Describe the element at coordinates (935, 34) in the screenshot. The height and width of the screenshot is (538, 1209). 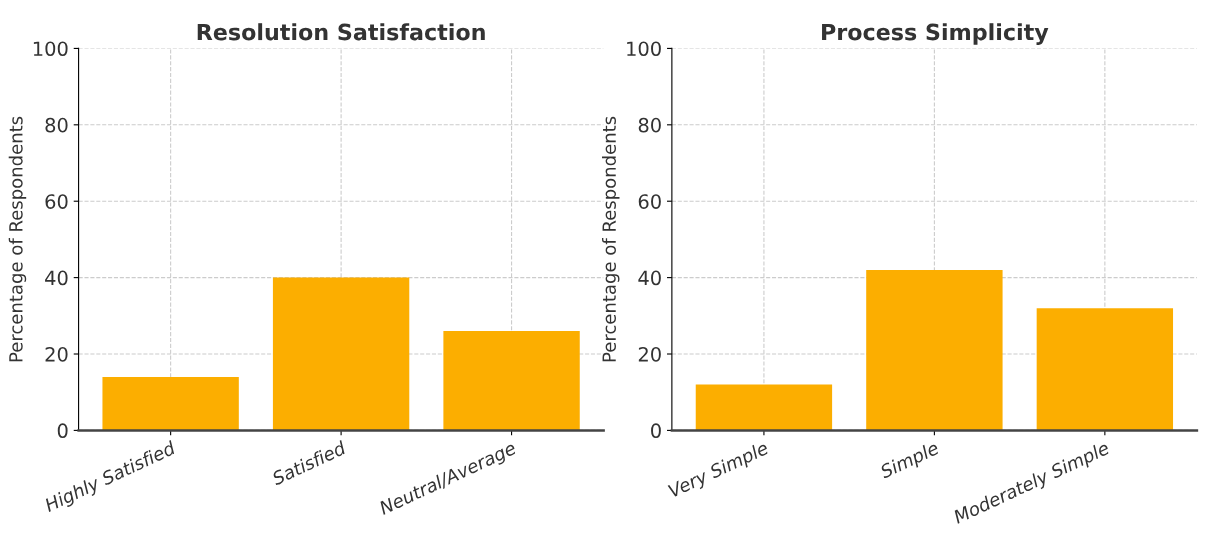
I see `chart-title: Process Simplicity` at that location.